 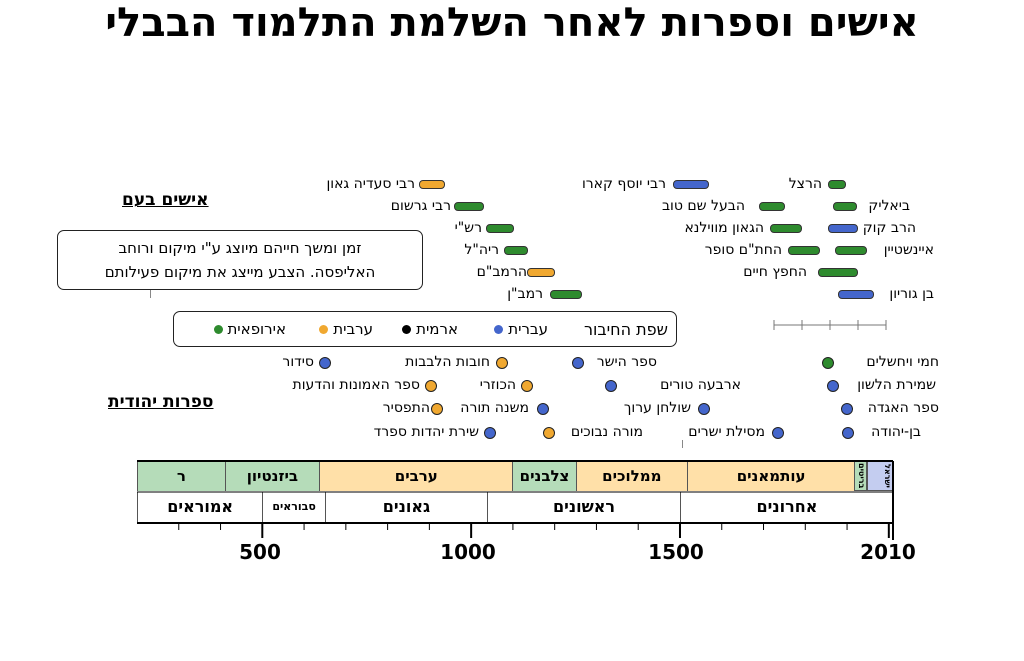 What do you see at coordinates (830, 325) in the screenshot?
I see `scale-ruler` at bounding box center [830, 325].